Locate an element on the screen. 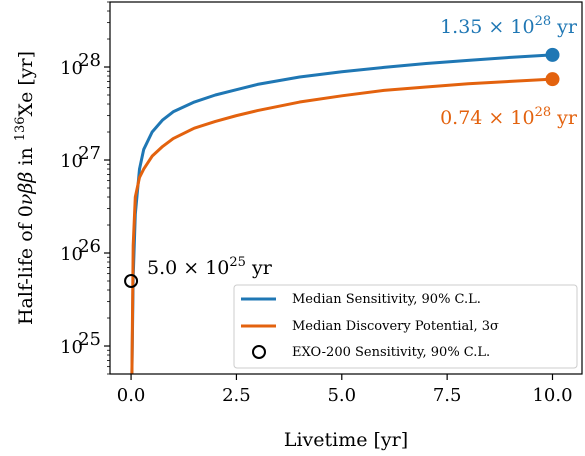 This screenshot has width=585, height=456. y-axis-label-pre: Half-life of 0 is located at coordinates (26, 265).